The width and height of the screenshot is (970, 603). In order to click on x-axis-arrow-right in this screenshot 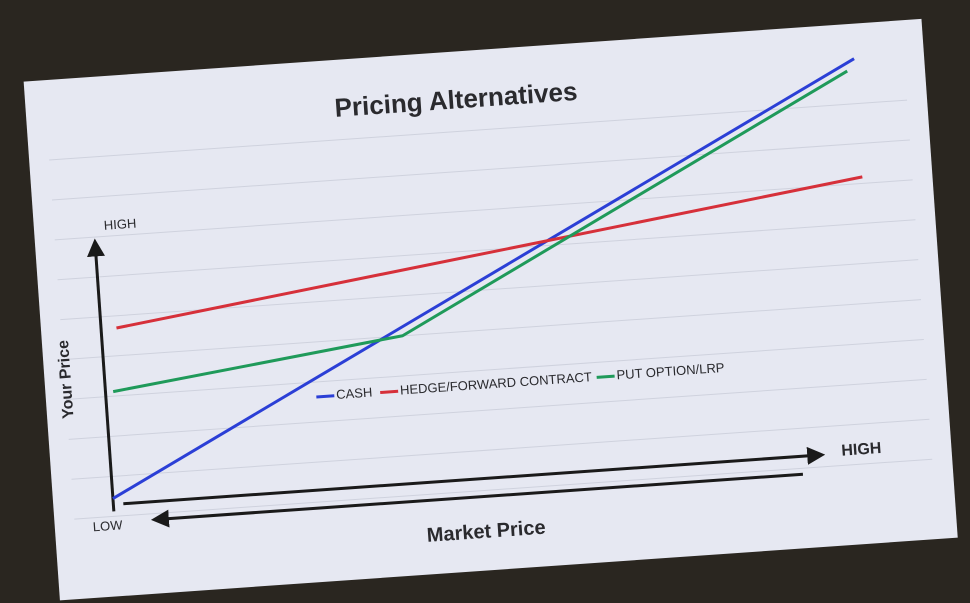, I will do `click(474, 476)`.